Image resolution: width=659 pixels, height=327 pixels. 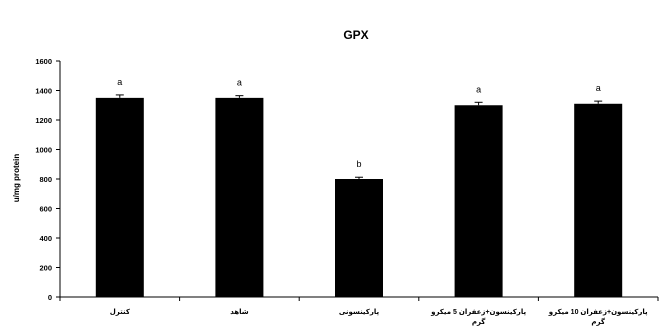 I want to click on y-axis-label: u/mg protein, so click(x=16, y=178).